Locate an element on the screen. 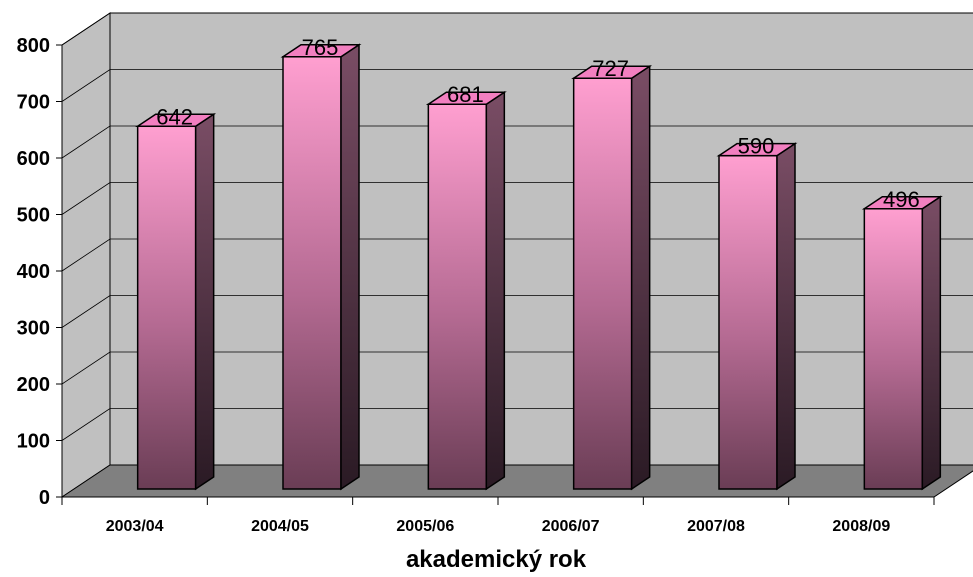  y-tick-label: 300 is located at coordinates (33, 329).